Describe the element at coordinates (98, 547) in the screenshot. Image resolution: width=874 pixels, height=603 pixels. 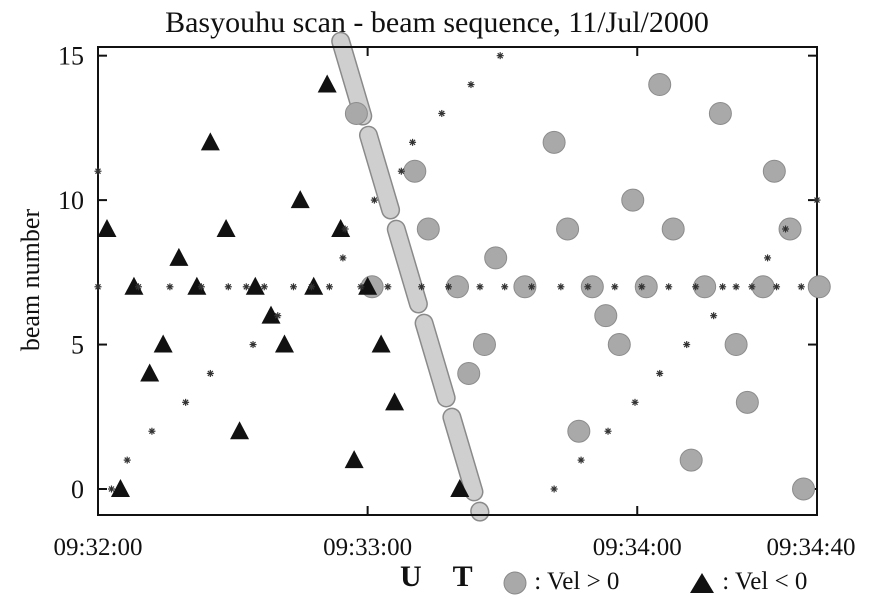
I see `x-tick-label: 09:32:00` at that location.